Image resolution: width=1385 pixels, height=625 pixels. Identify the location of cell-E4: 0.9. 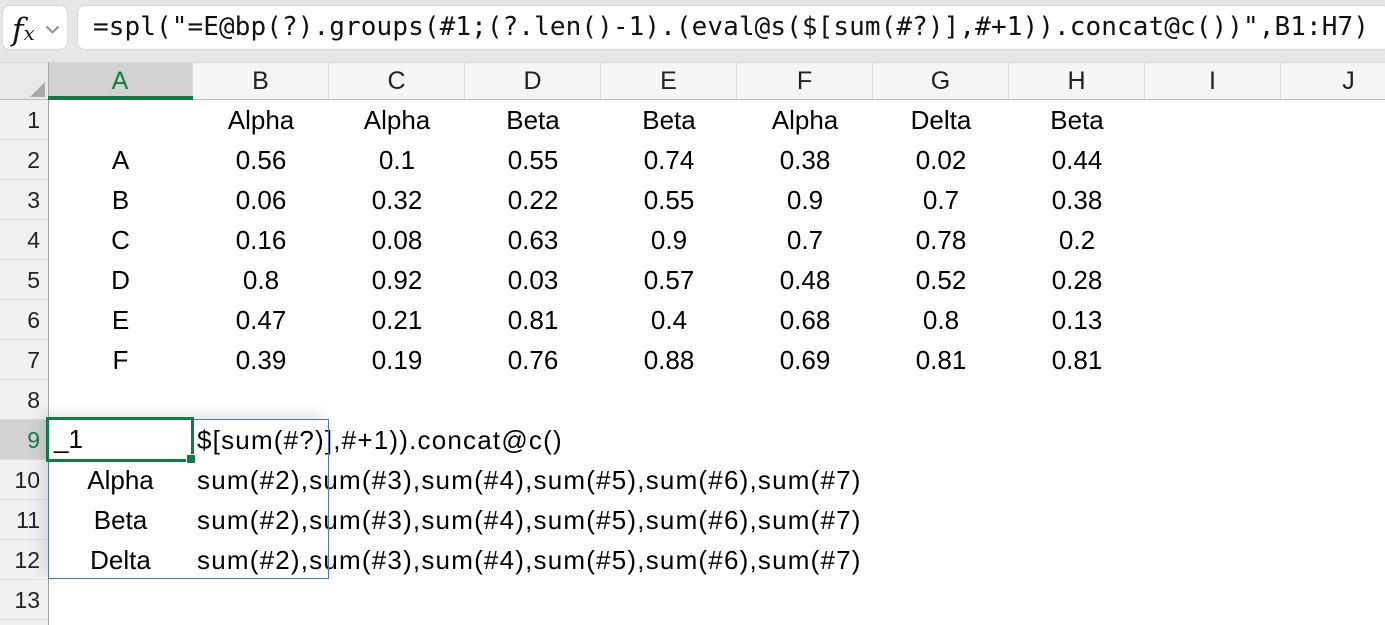
(669, 240).